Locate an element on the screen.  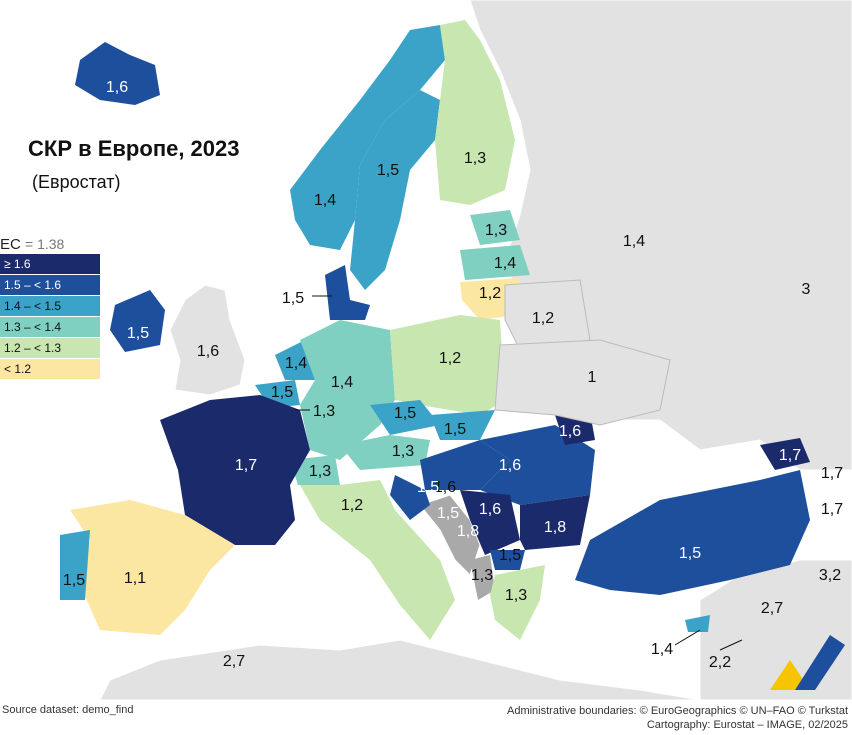
value-label-georgia: 1,7 is located at coordinates (790, 455).